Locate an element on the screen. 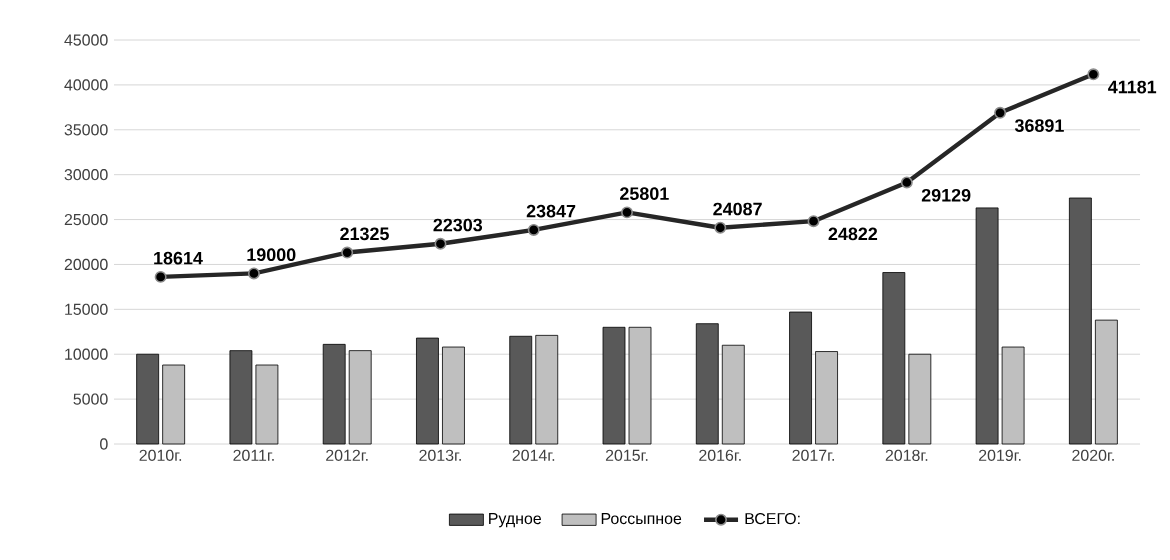 This screenshot has width=1170, height=560. data-label: 19000 is located at coordinates (271, 255).